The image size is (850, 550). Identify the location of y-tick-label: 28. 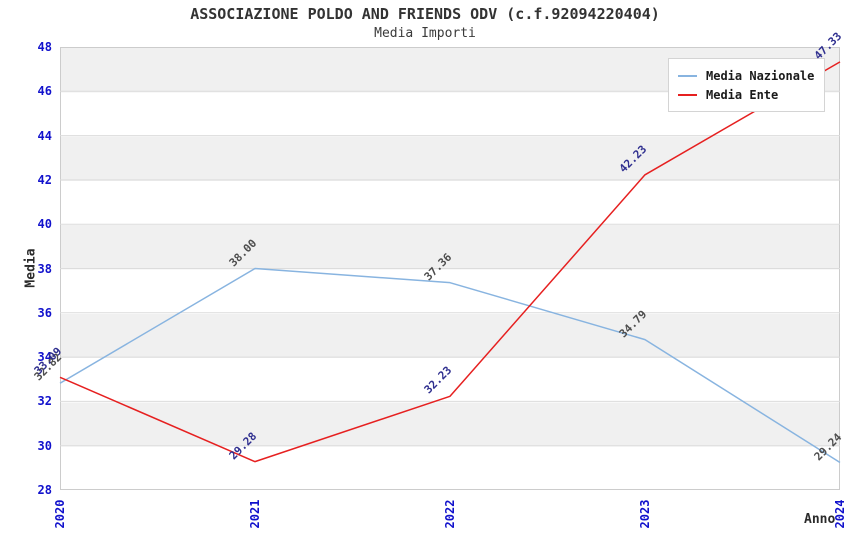
(44, 490).